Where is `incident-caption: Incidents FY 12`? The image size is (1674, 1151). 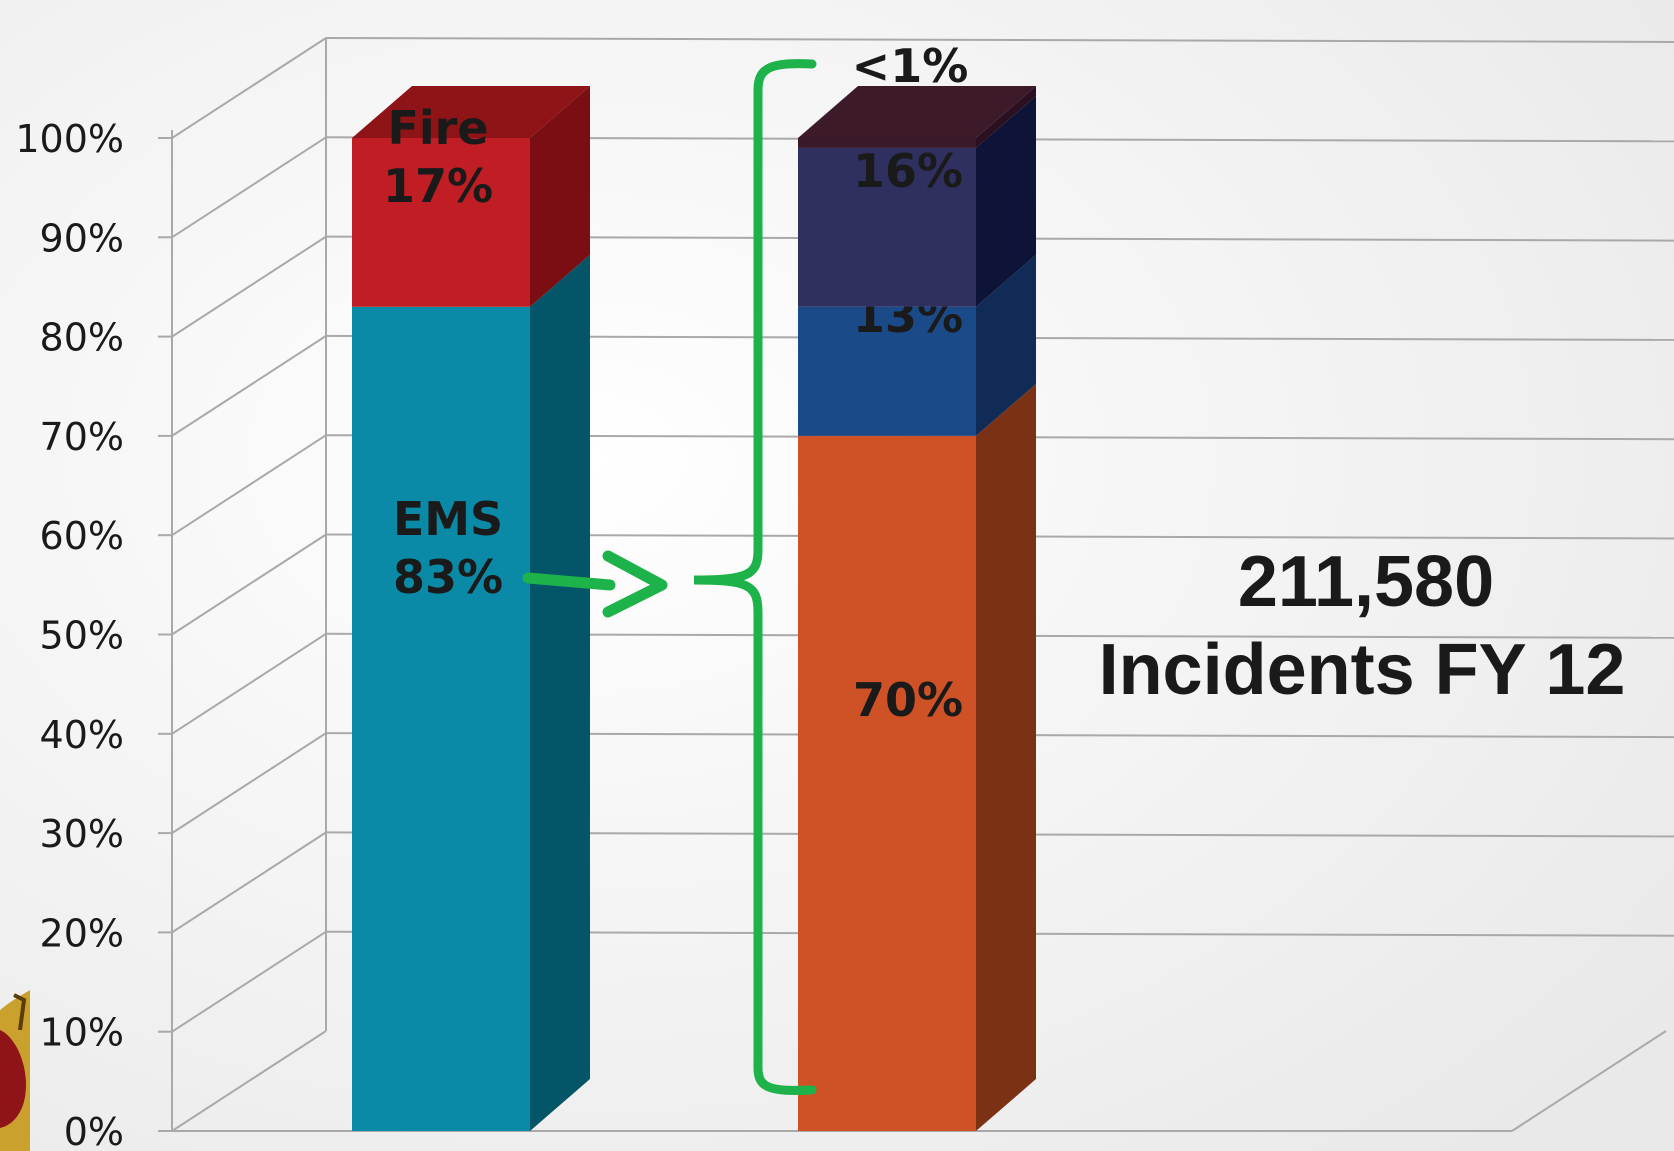
incident-caption: Incidents FY 12 is located at coordinates (1362, 670).